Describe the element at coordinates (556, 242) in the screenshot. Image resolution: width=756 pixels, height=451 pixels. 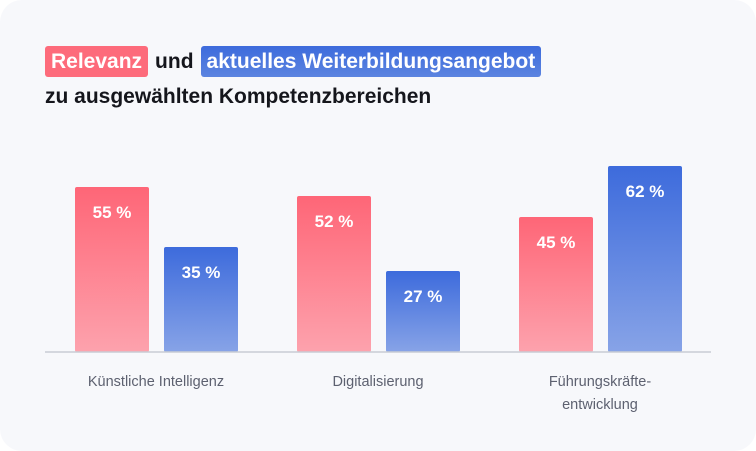
I see `data-label-relevance-2: 45 %` at that location.